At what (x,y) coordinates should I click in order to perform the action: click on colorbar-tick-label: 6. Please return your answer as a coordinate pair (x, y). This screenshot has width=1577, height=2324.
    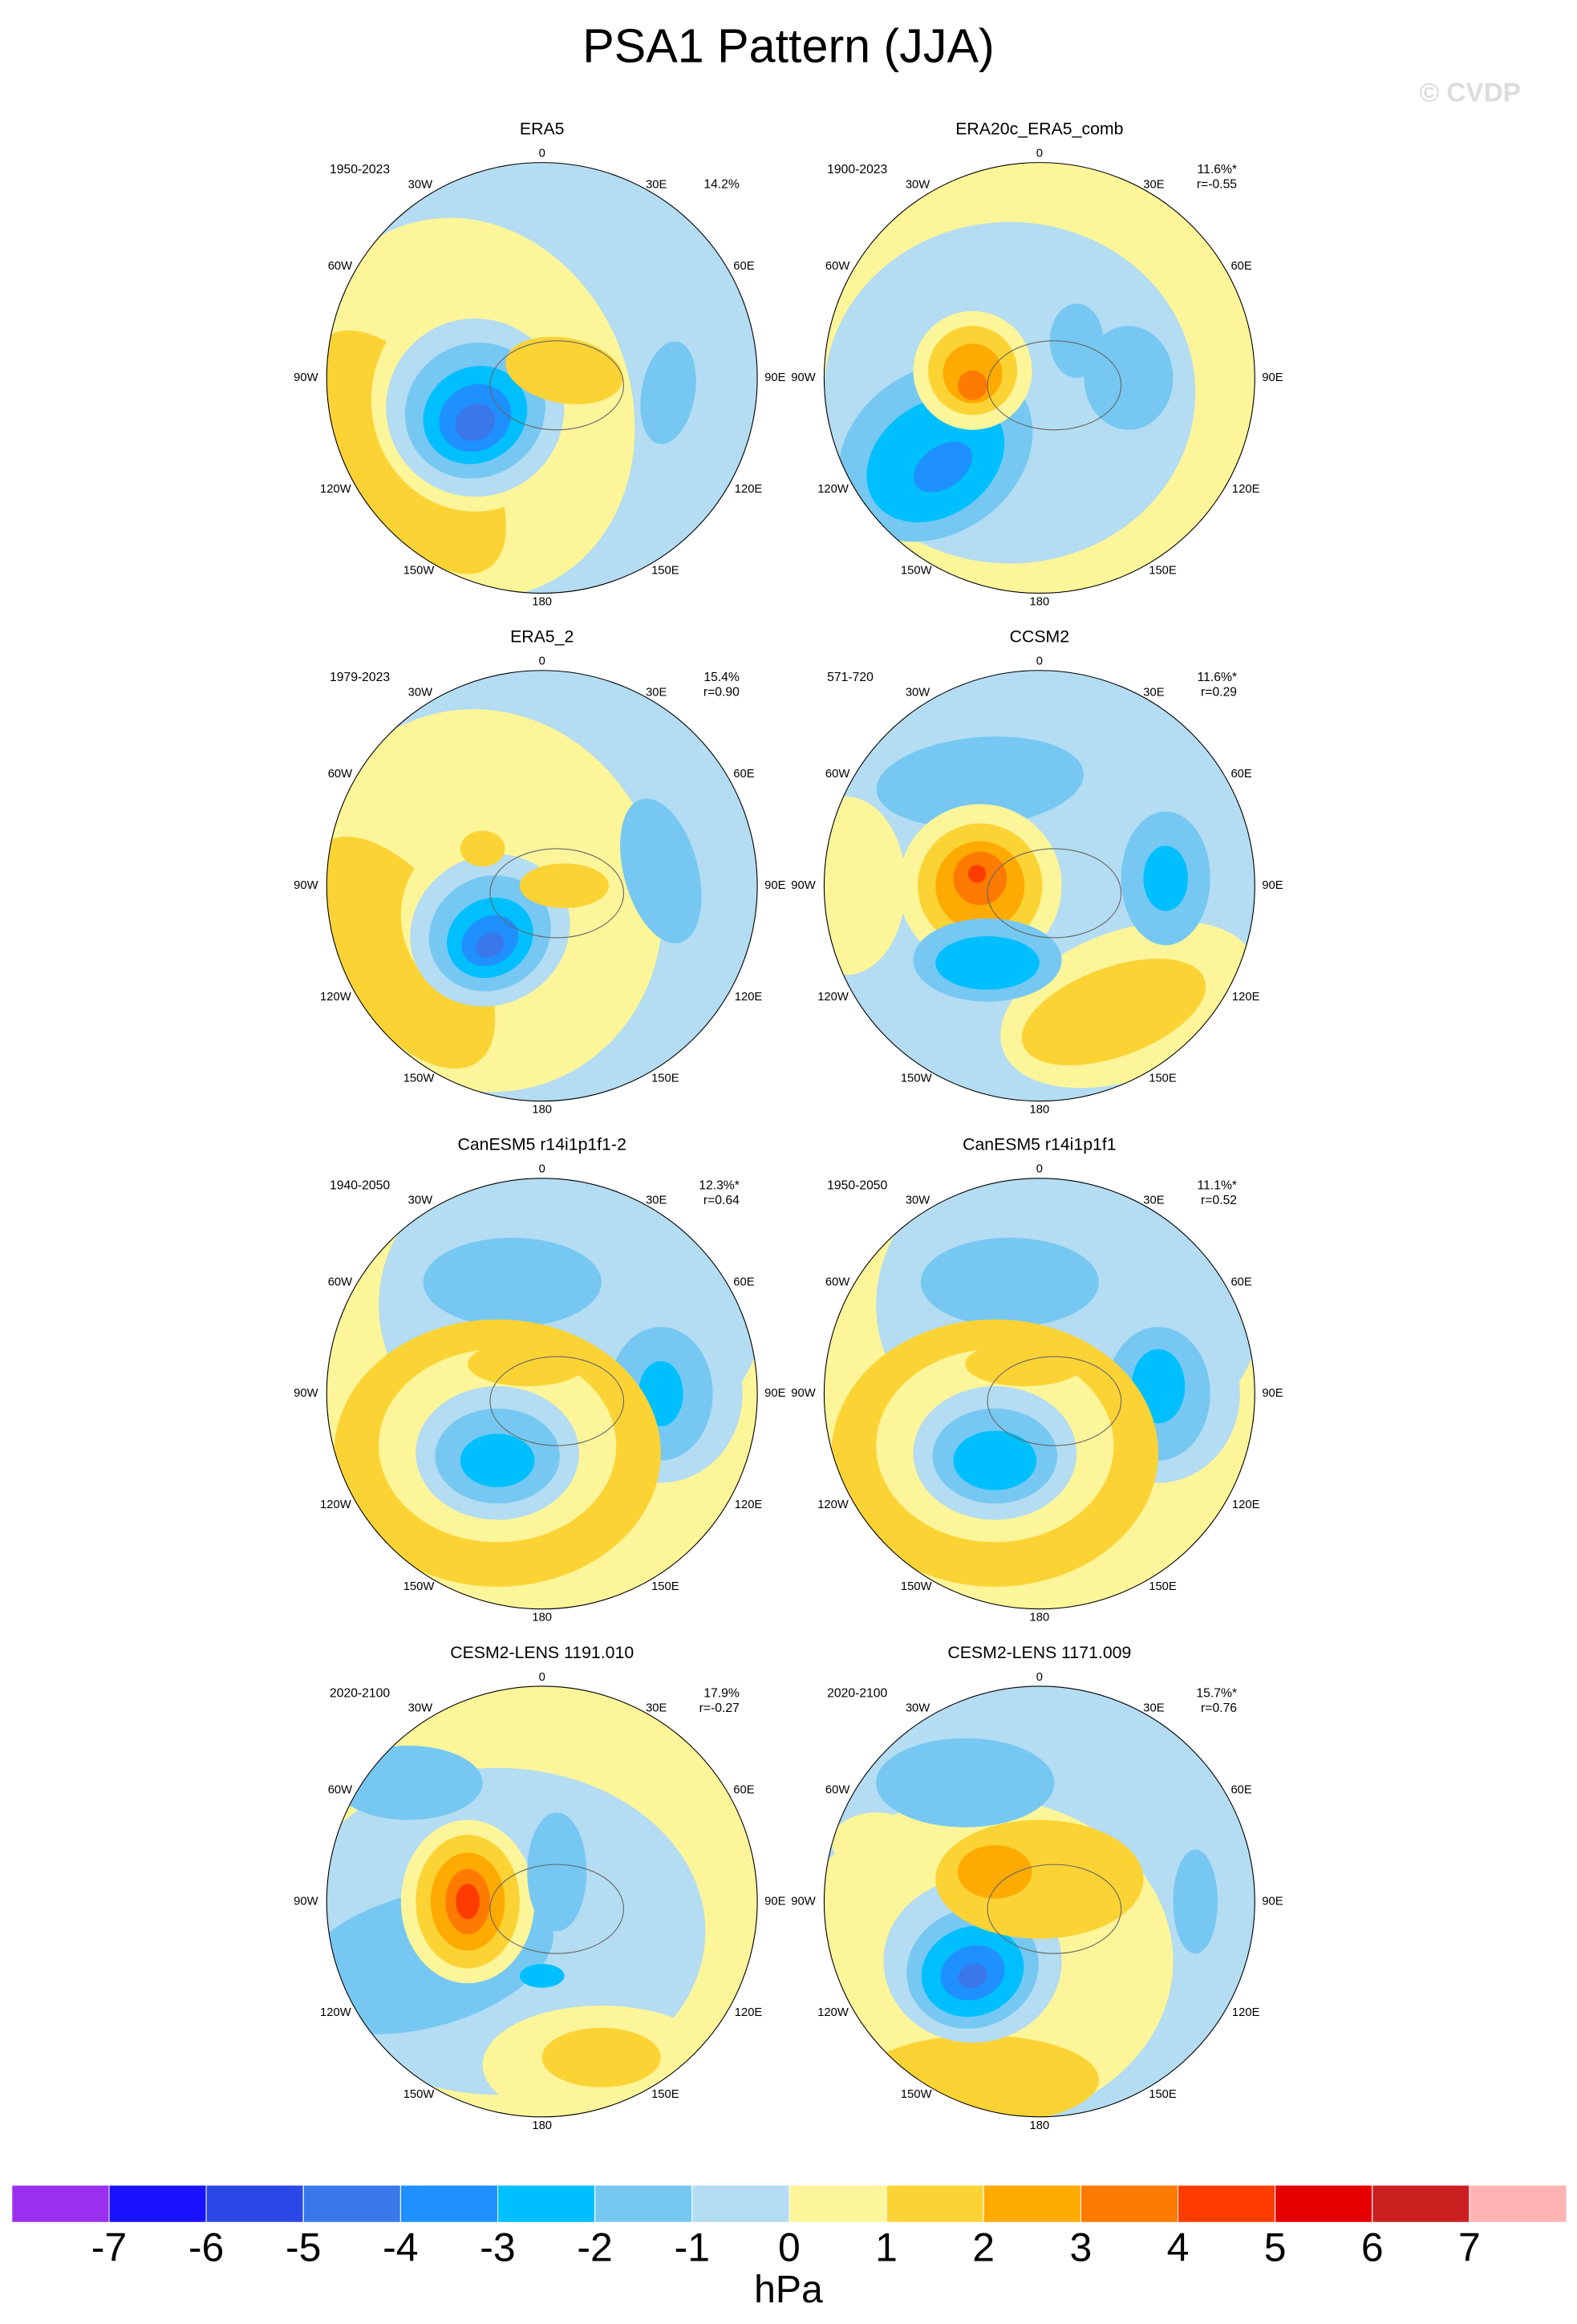
    Looking at the image, I should click on (1372, 2247).